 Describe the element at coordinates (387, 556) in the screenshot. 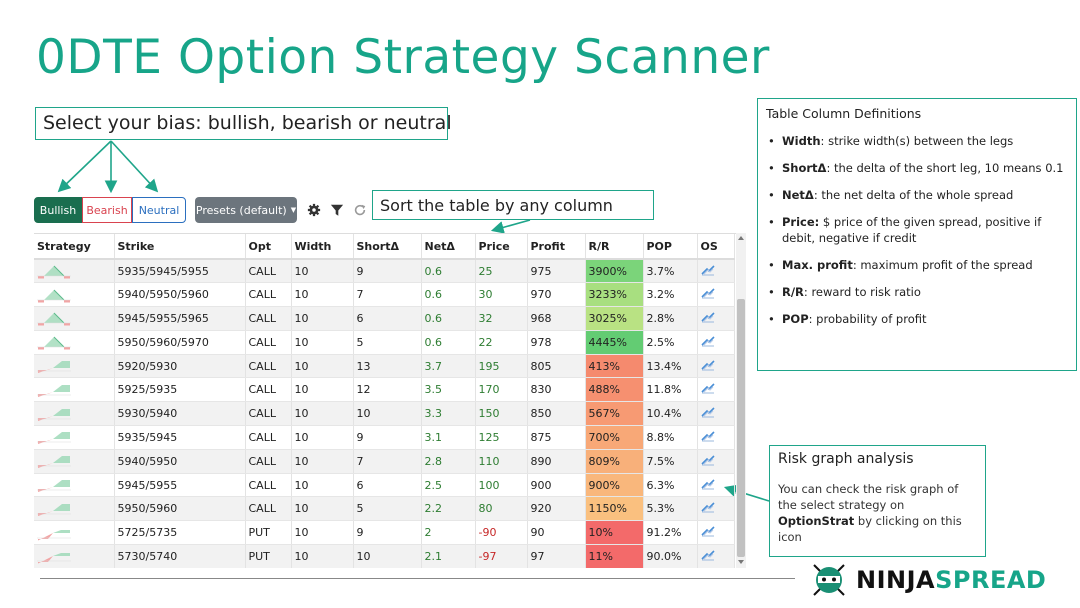

I see `cell-short: 10` at that location.